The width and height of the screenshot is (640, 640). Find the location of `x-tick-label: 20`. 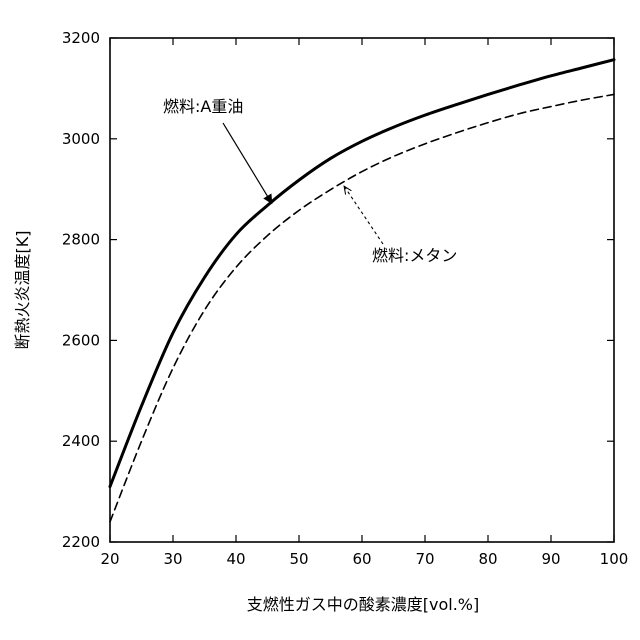

x-tick-label: 20 is located at coordinates (109, 559).